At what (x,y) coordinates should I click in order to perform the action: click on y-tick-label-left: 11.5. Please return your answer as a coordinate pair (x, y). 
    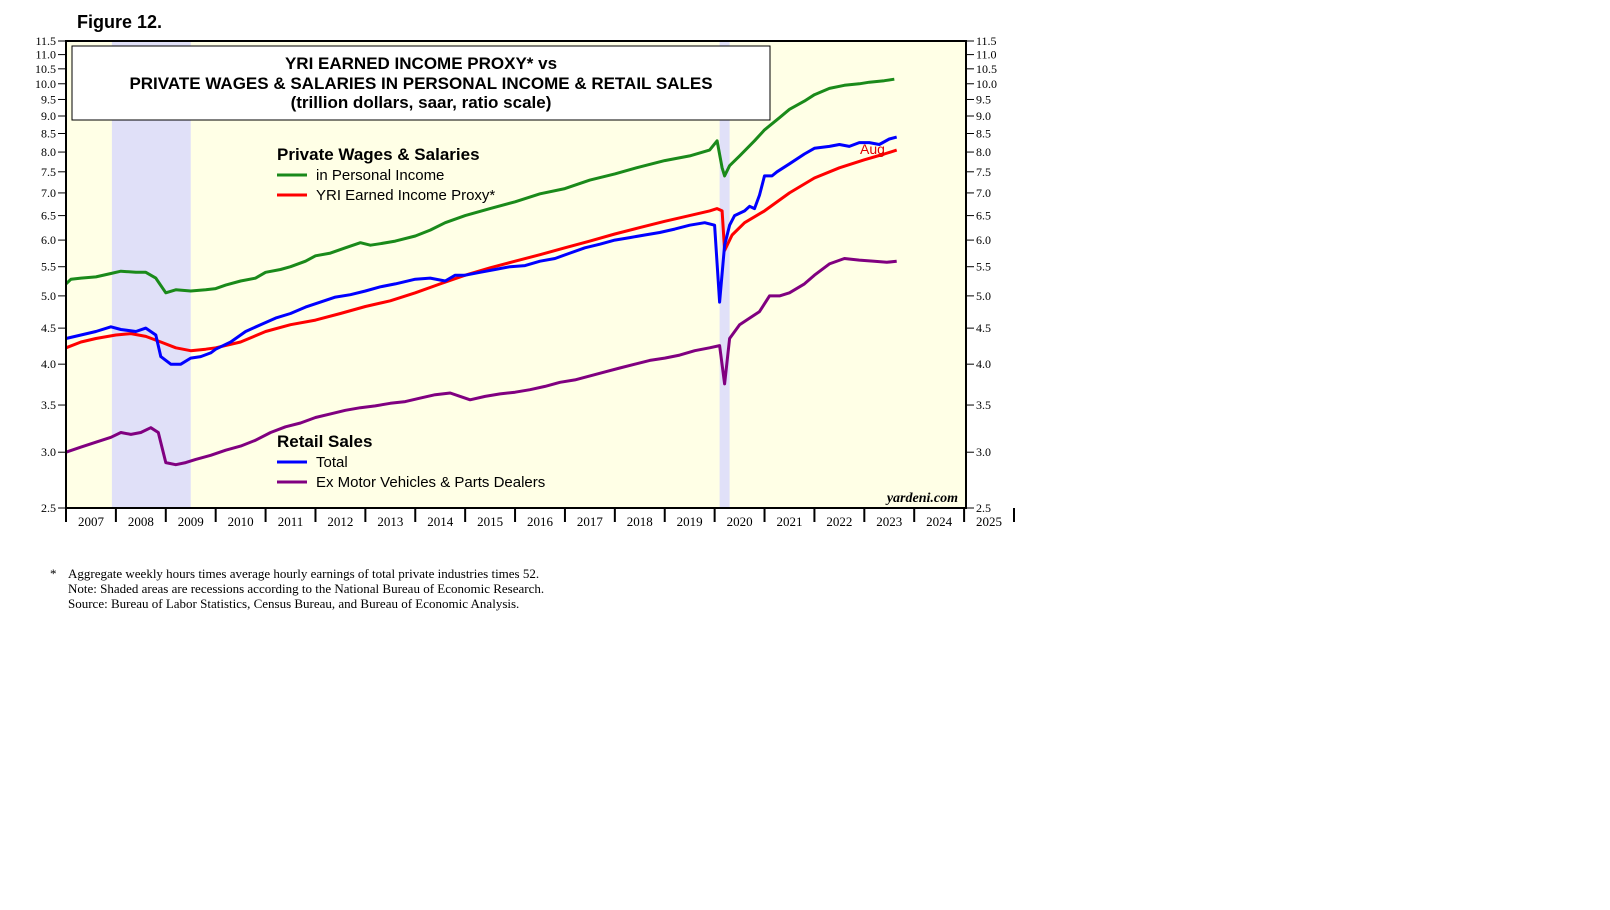
    Looking at the image, I should click on (45, 41).